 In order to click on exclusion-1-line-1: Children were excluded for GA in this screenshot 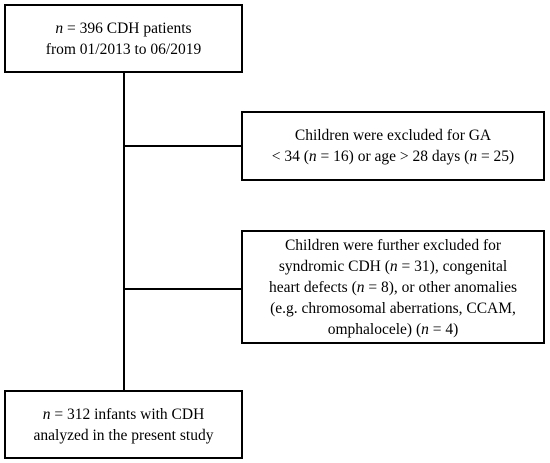, I will do `click(393, 135)`.